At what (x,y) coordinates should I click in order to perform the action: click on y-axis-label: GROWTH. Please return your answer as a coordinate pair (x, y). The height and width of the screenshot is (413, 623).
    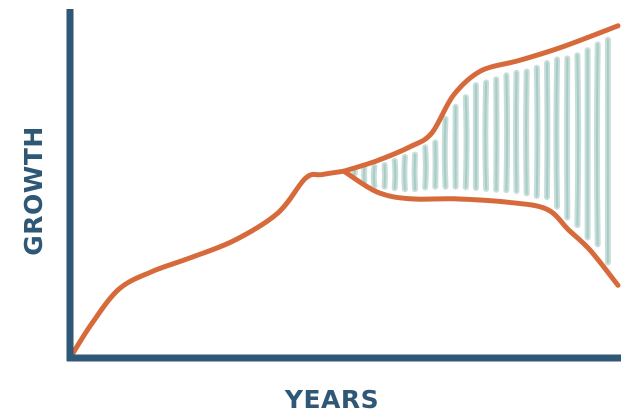
    Looking at the image, I should click on (33, 191).